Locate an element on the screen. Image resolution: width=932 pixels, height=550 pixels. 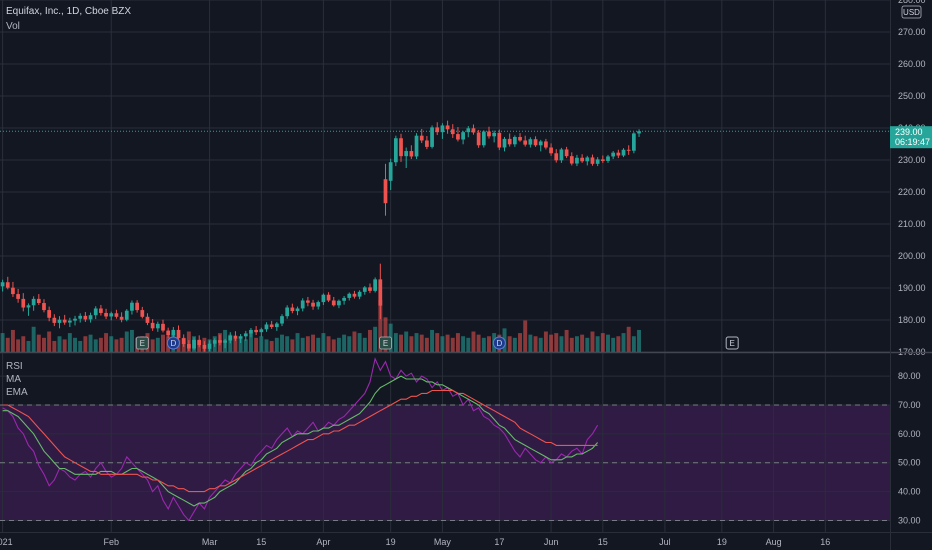
price-tick-label: 220.00 is located at coordinates (912, 192).